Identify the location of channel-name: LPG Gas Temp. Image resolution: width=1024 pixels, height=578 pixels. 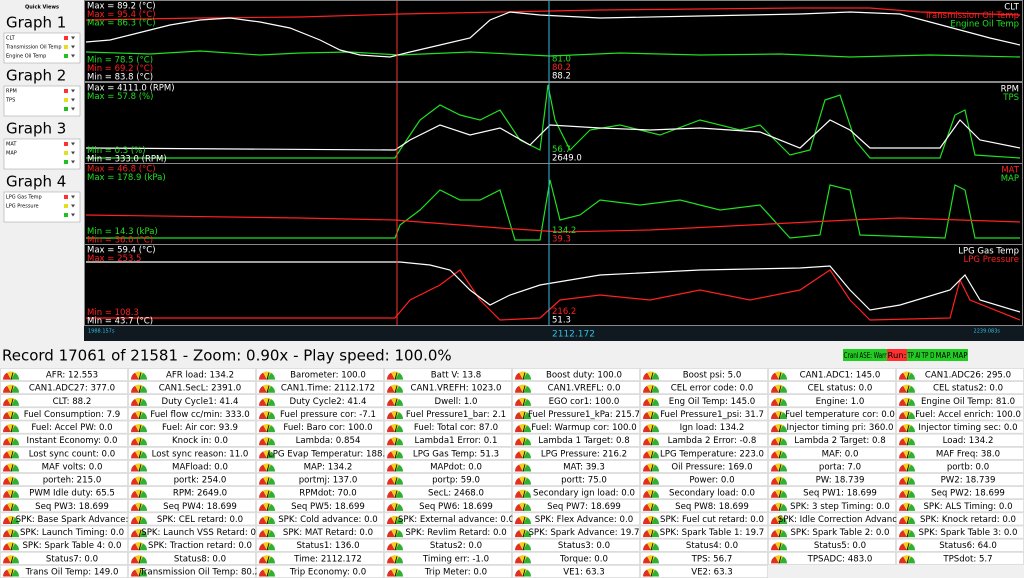
(24, 198).